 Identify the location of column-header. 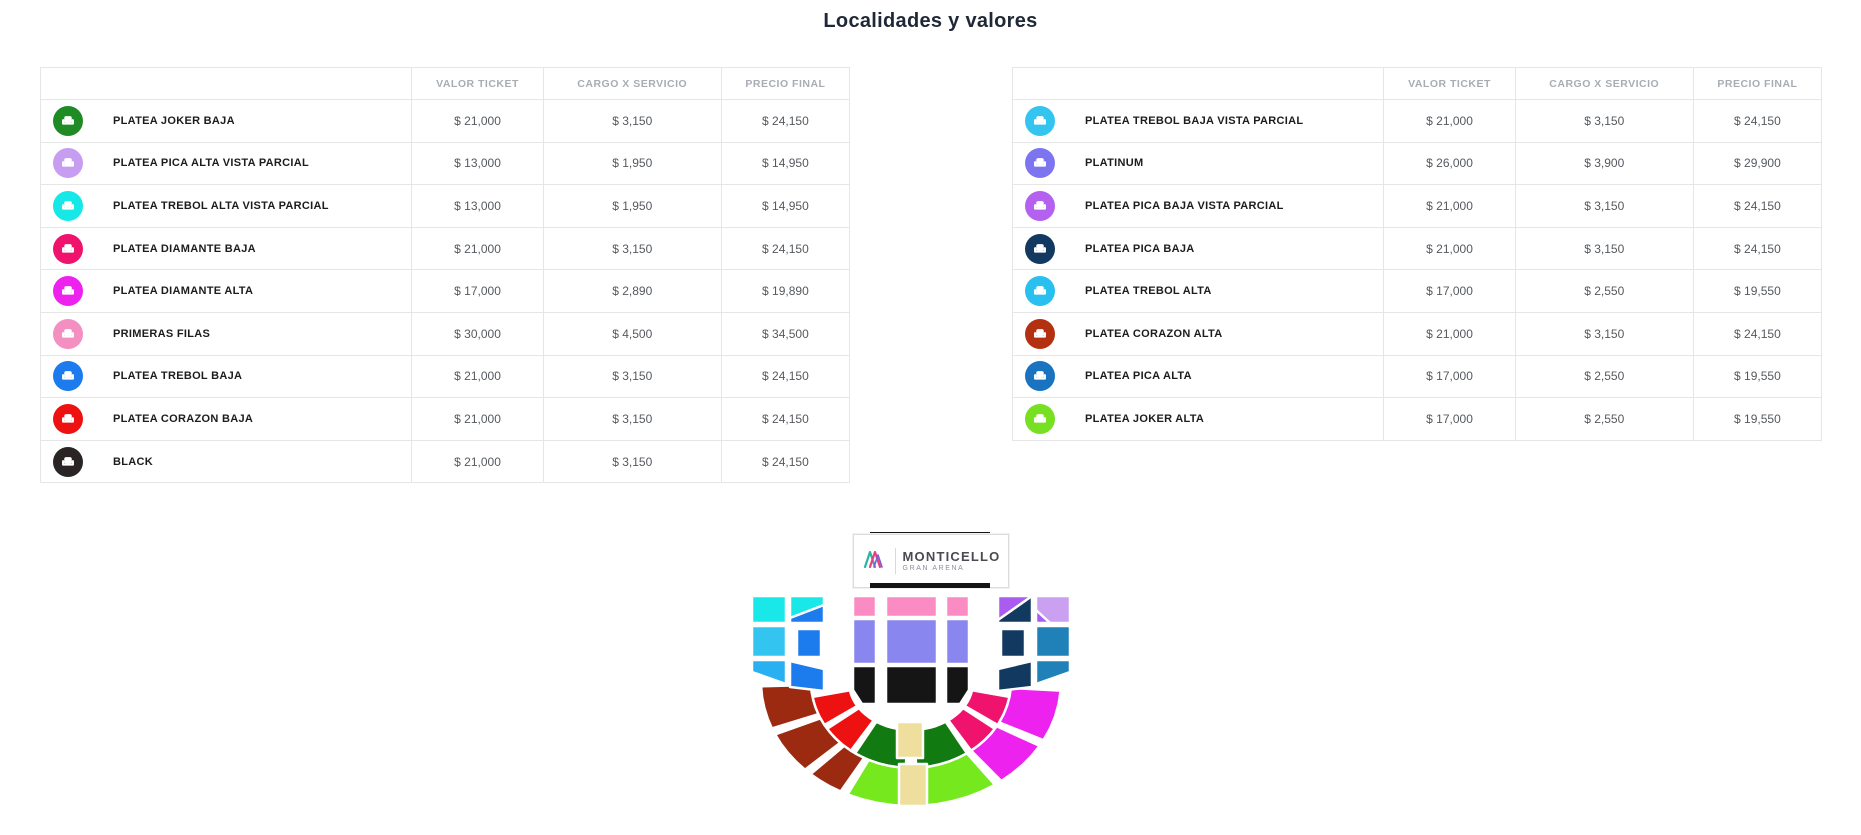
(227, 83).